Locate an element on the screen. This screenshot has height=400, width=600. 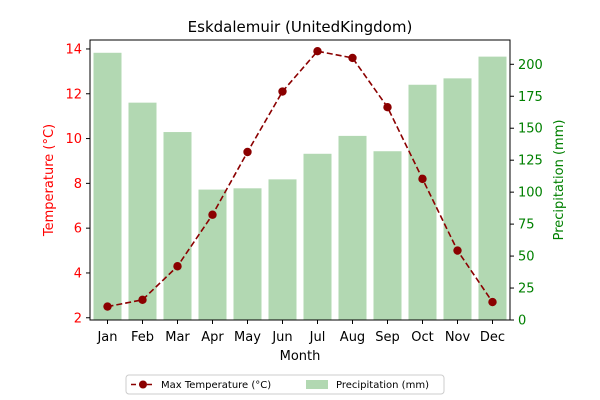
temperature-point-apr is located at coordinates (212, 214).